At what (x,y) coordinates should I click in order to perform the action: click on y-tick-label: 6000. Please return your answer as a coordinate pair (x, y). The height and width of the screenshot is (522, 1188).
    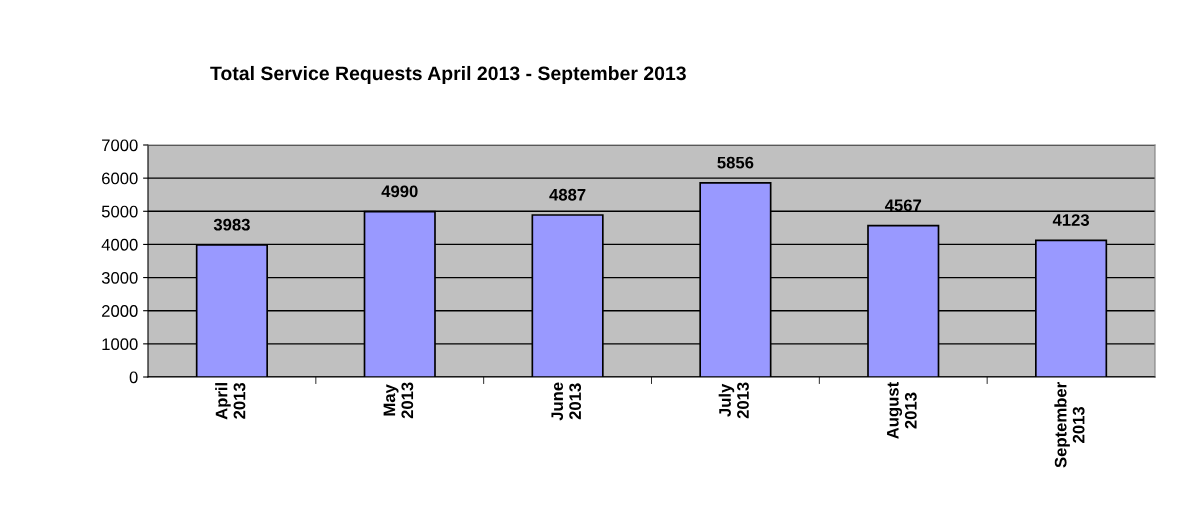
    Looking at the image, I should click on (120, 178).